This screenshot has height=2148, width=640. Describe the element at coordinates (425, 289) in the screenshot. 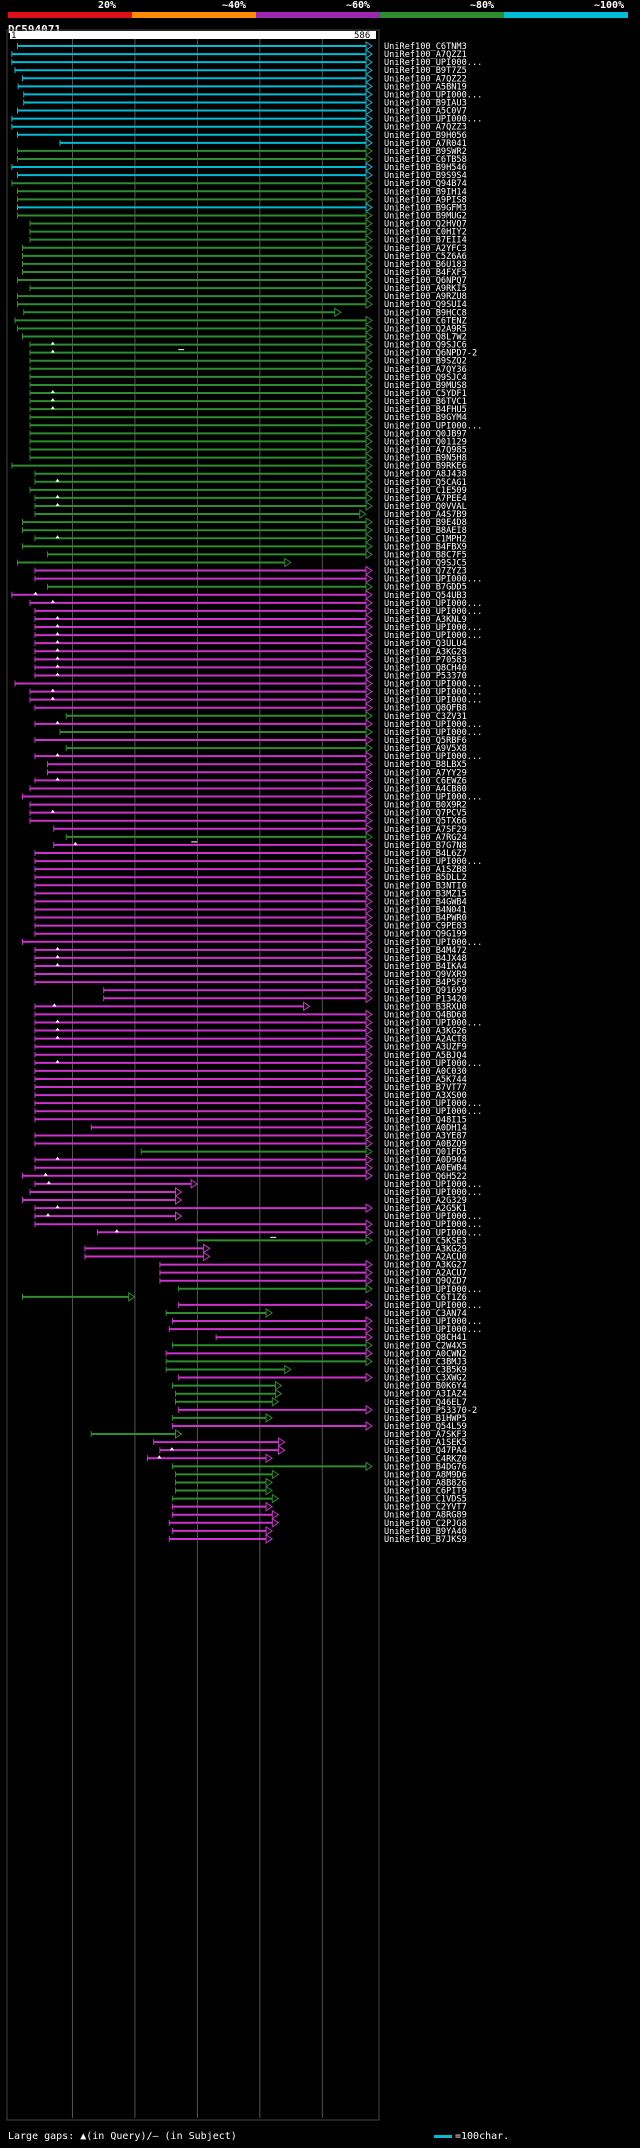

I see `hit-label: UniRef100_A9RKI5` at that location.